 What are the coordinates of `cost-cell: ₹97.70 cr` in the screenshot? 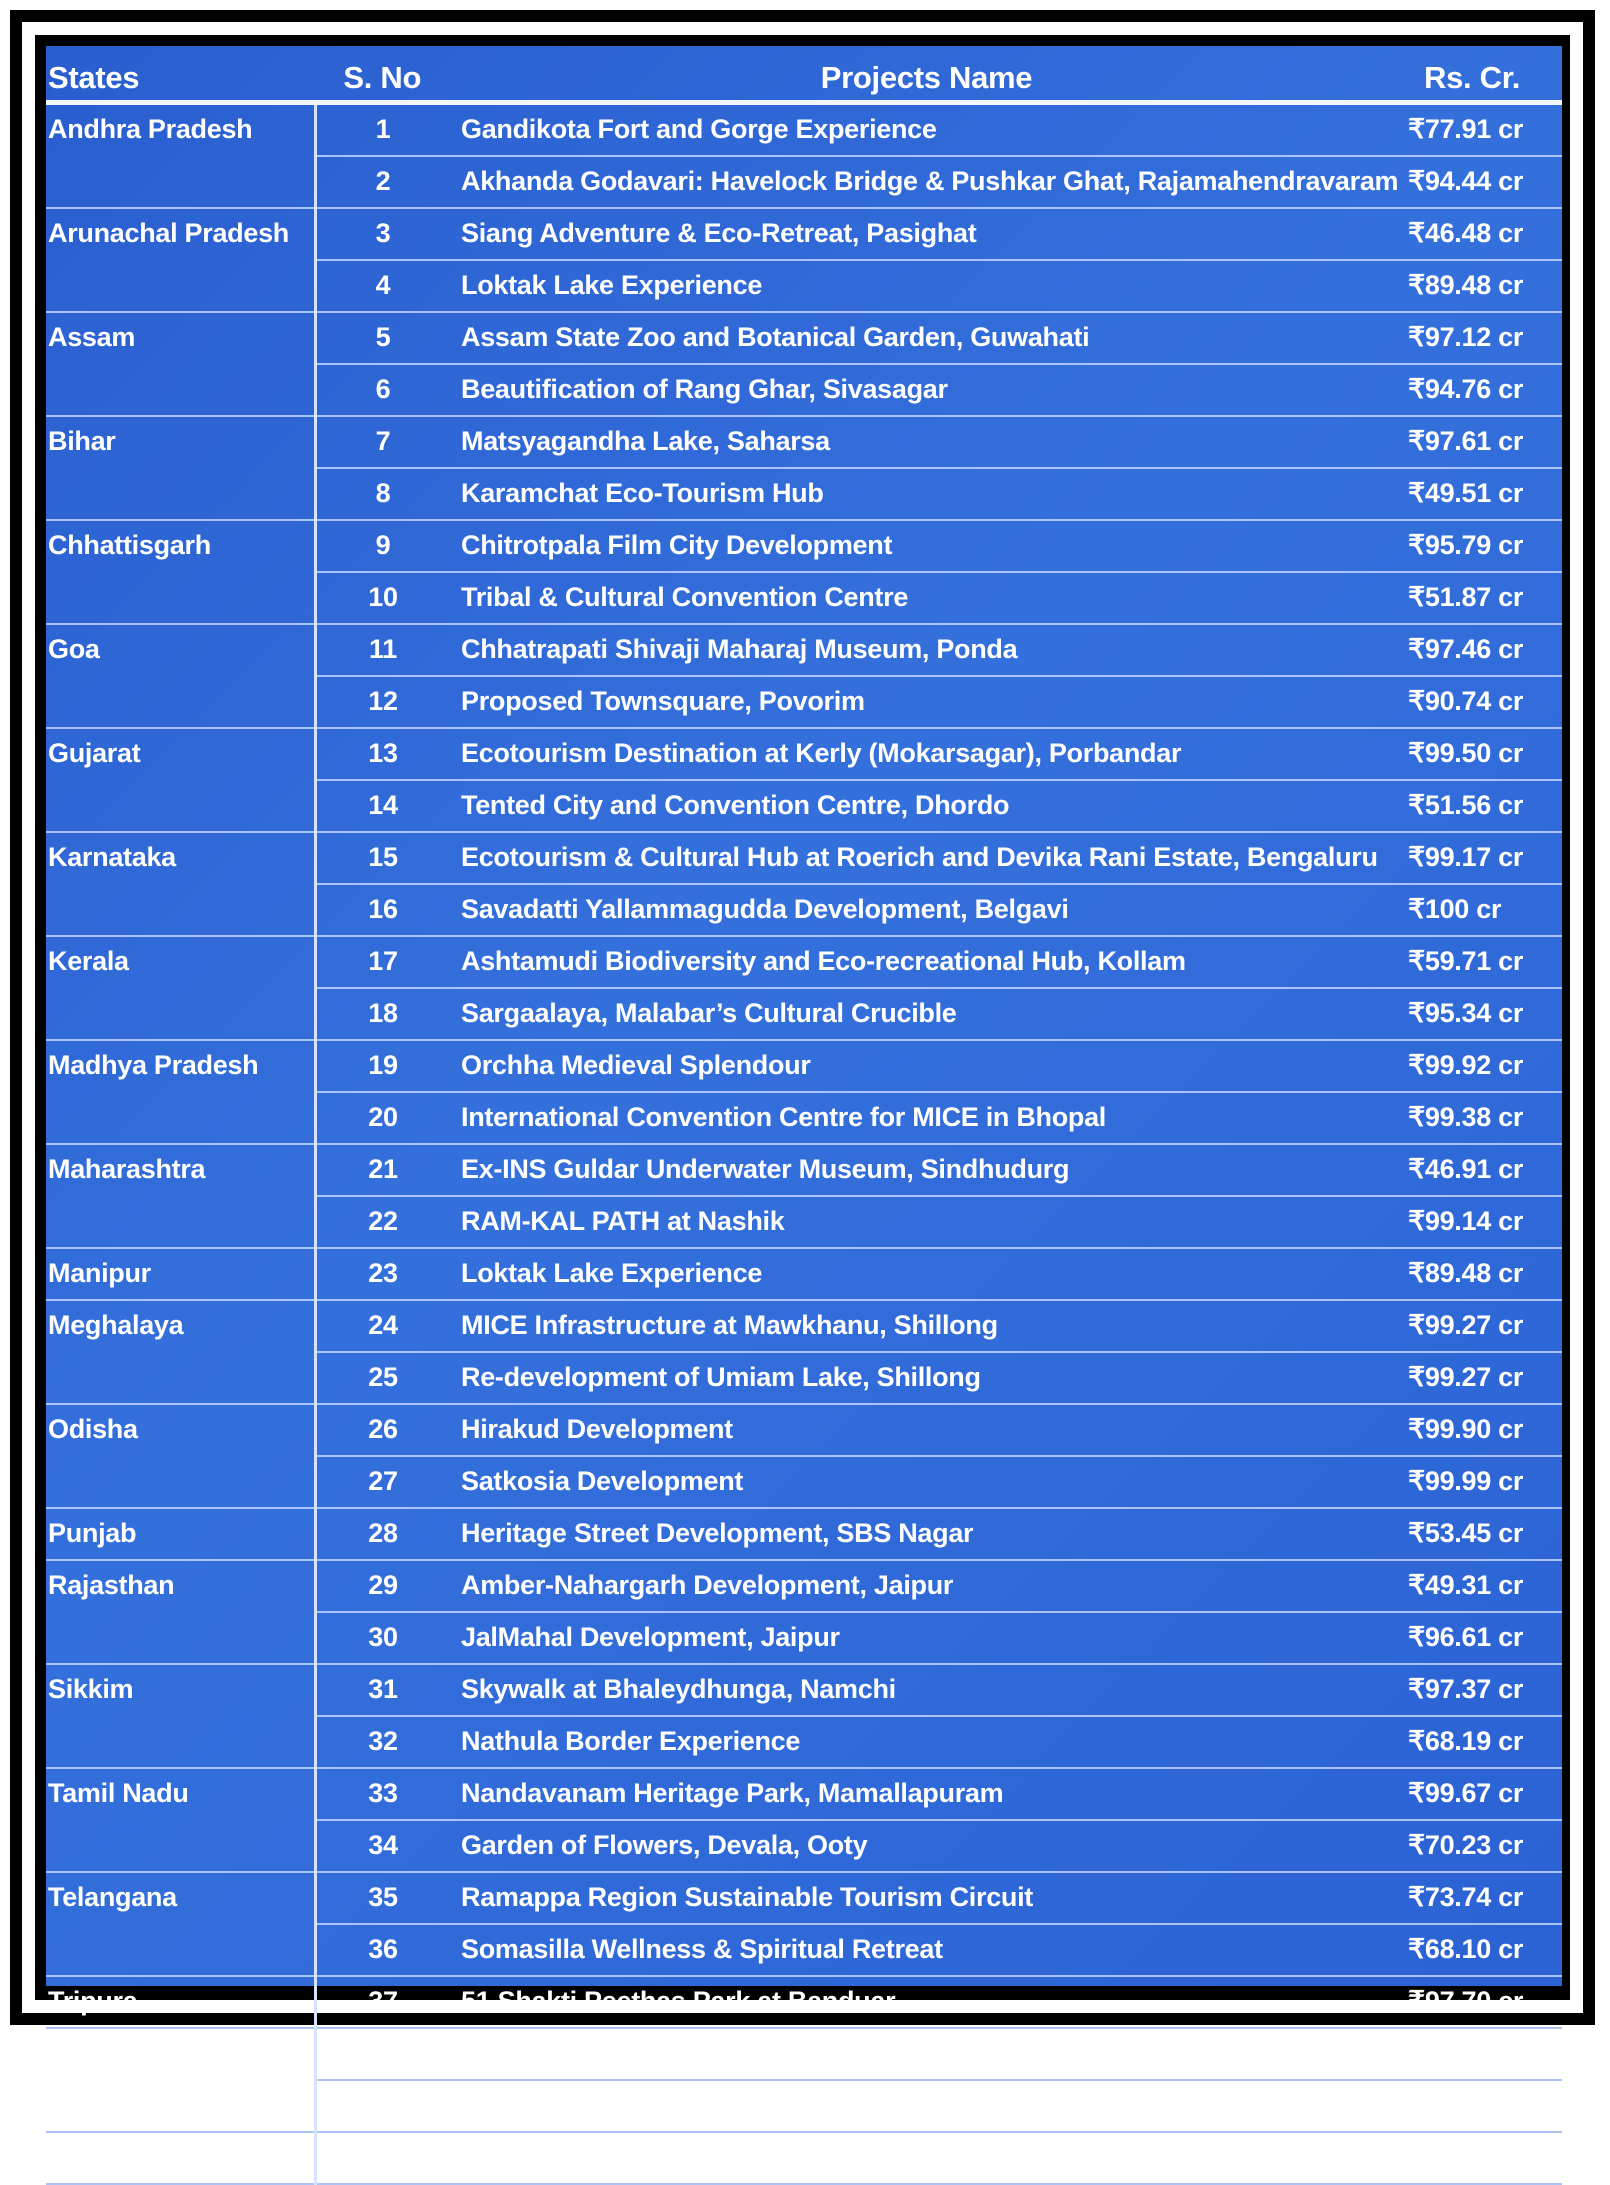 It's located at (1483, 2002).